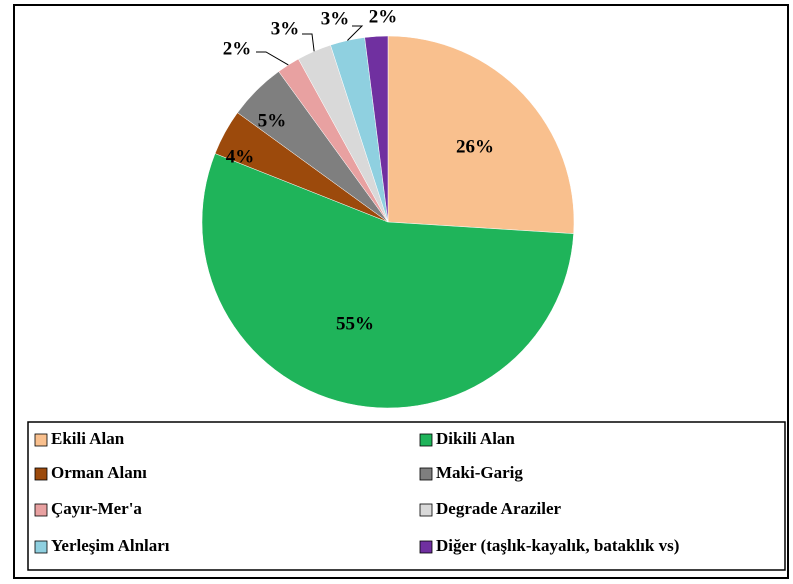 This screenshot has height=584, width=793. I want to click on legend-label: Çayır-Mer'a, so click(96, 508).